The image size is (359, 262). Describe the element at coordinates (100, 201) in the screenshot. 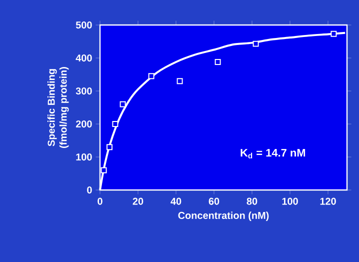

I see `x-tick-label: 0` at that location.